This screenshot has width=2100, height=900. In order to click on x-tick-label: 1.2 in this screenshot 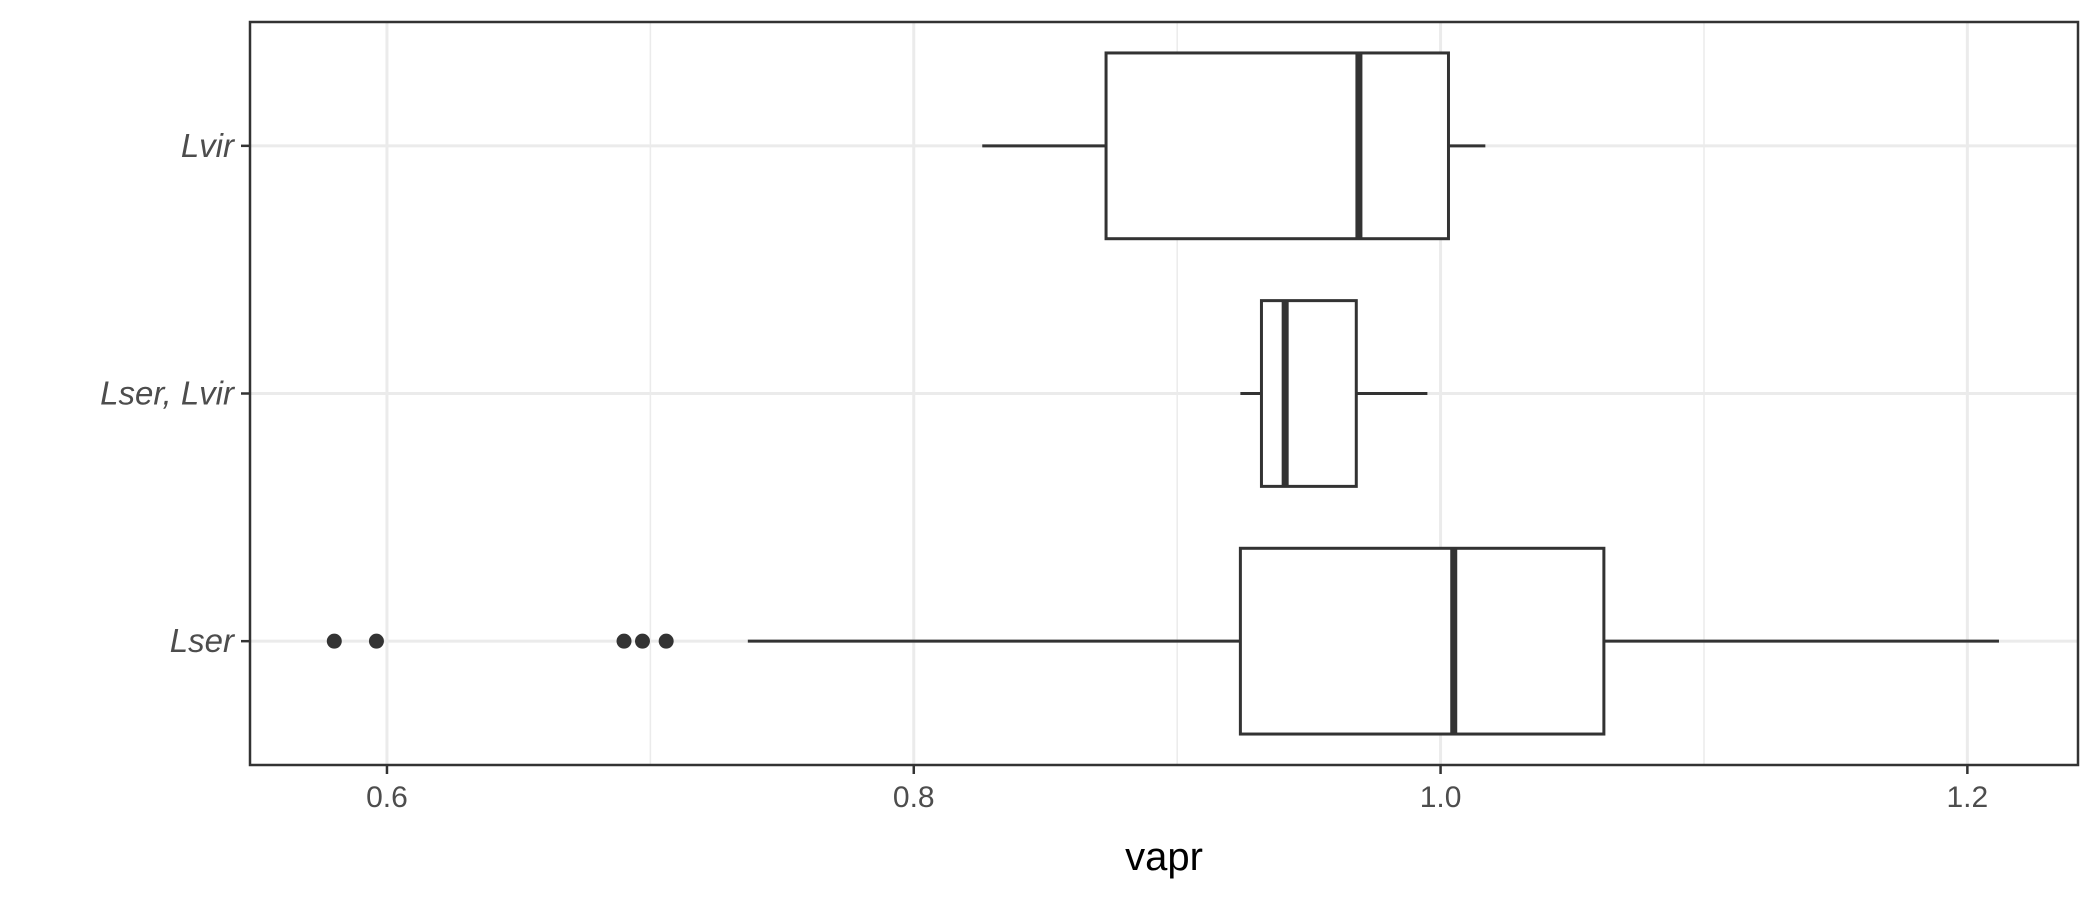, I will do `click(1968, 797)`.